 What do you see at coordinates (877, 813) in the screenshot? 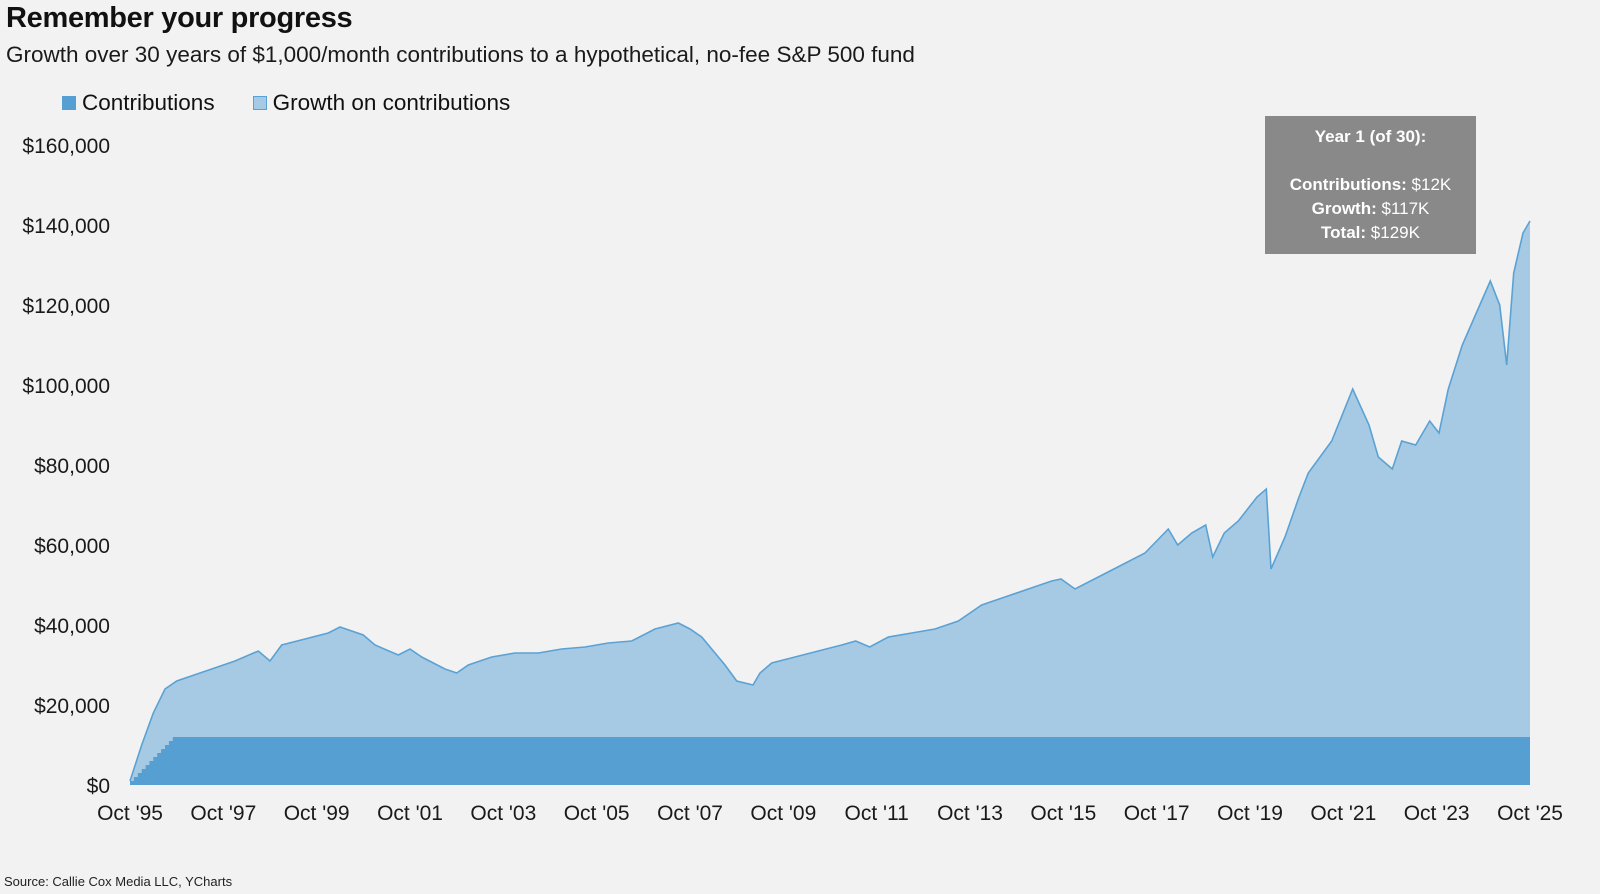
I see `x-tick-label: Oct '11` at bounding box center [877, 813].